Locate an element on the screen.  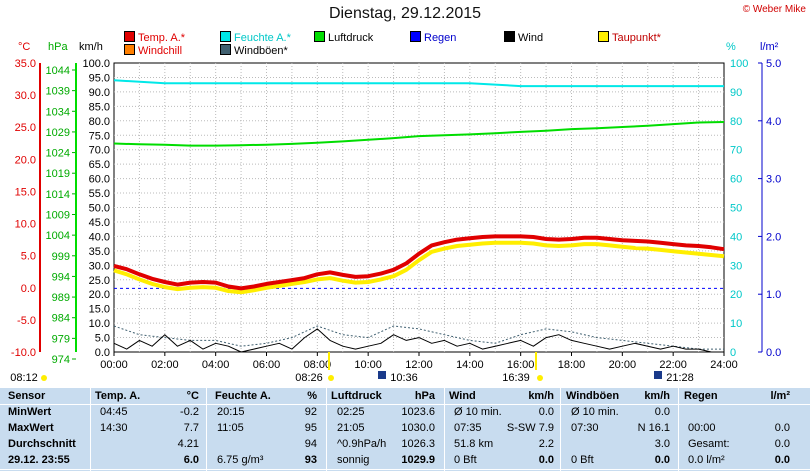
table-cell: Ø 10 min. is located at coordinates (595, 412).